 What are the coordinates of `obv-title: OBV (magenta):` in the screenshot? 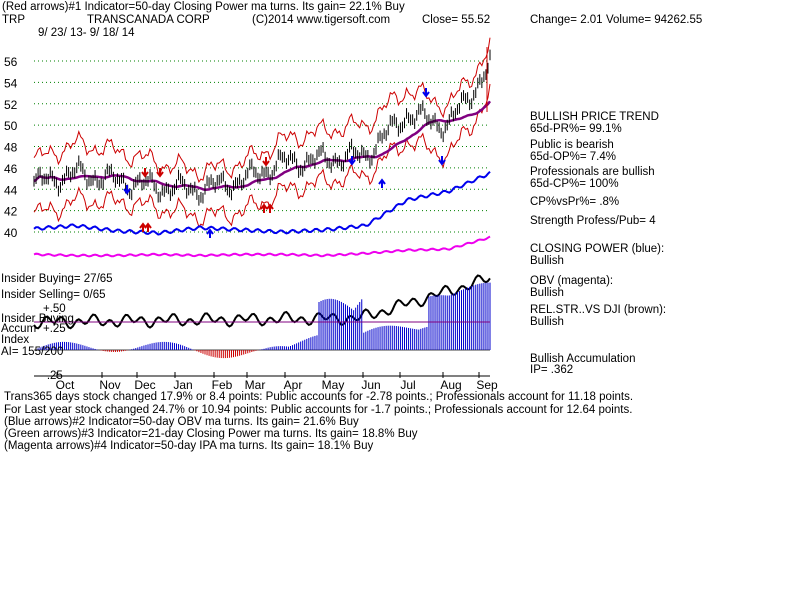 It's located at (572, 281).